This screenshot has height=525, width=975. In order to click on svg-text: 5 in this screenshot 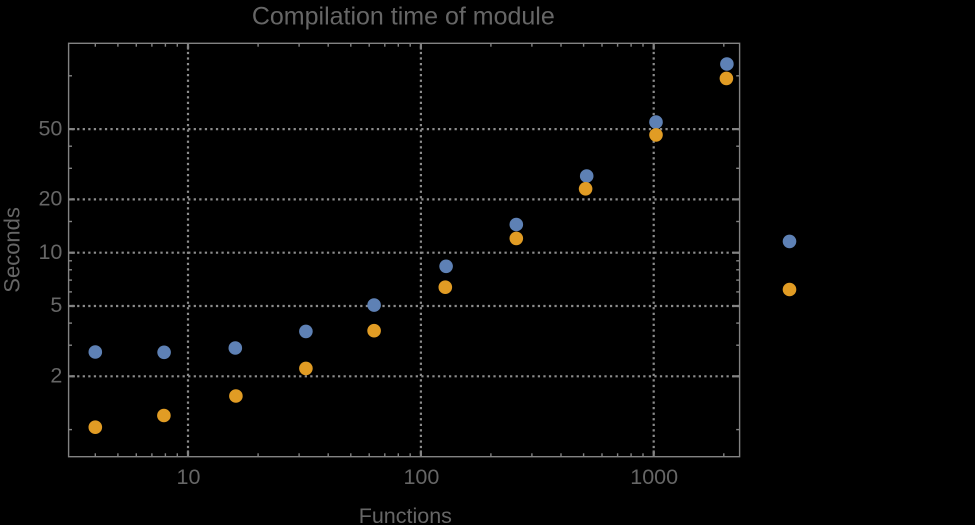, I will do `click(56, 305)`.